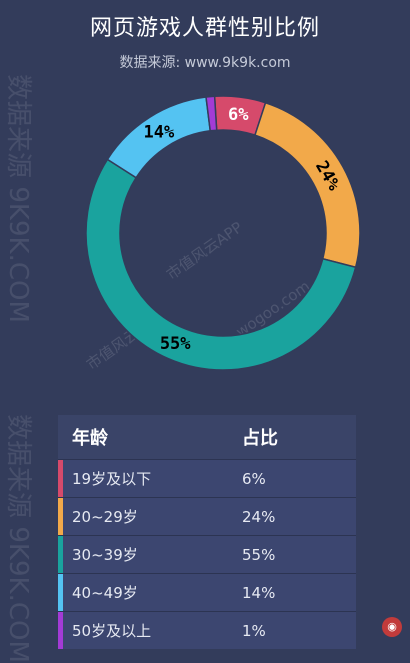  Describe the element at coordinates (105, 517) in the screenshot. I see `row-age: 20~29岁` at that location.